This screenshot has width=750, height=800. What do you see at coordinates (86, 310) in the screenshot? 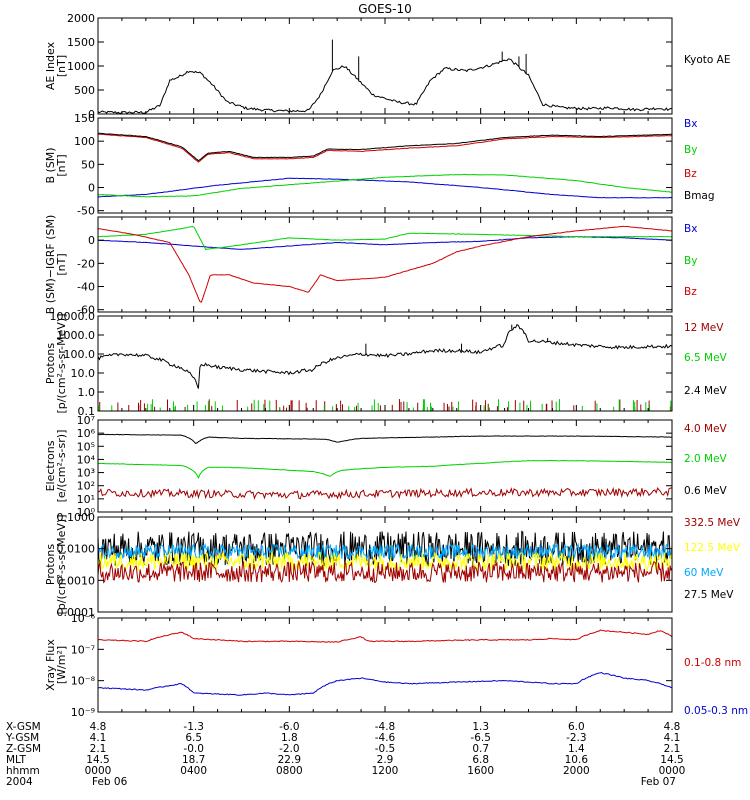
I see `y-tick-label: -60` at bounding box center [86, 310].